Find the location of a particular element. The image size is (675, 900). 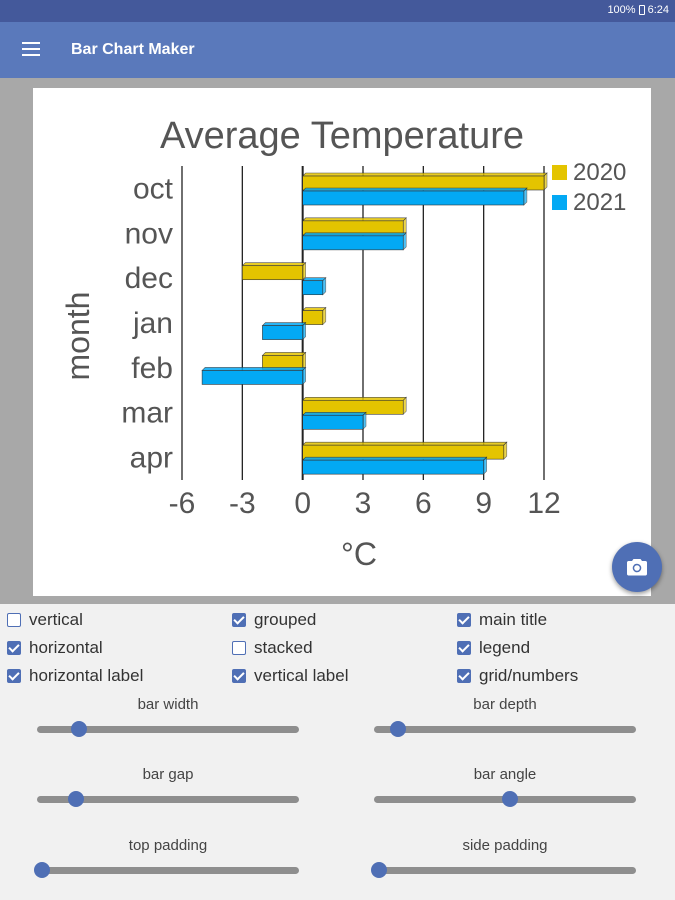

option-label: vertical label is located at coordinates (301, 675).